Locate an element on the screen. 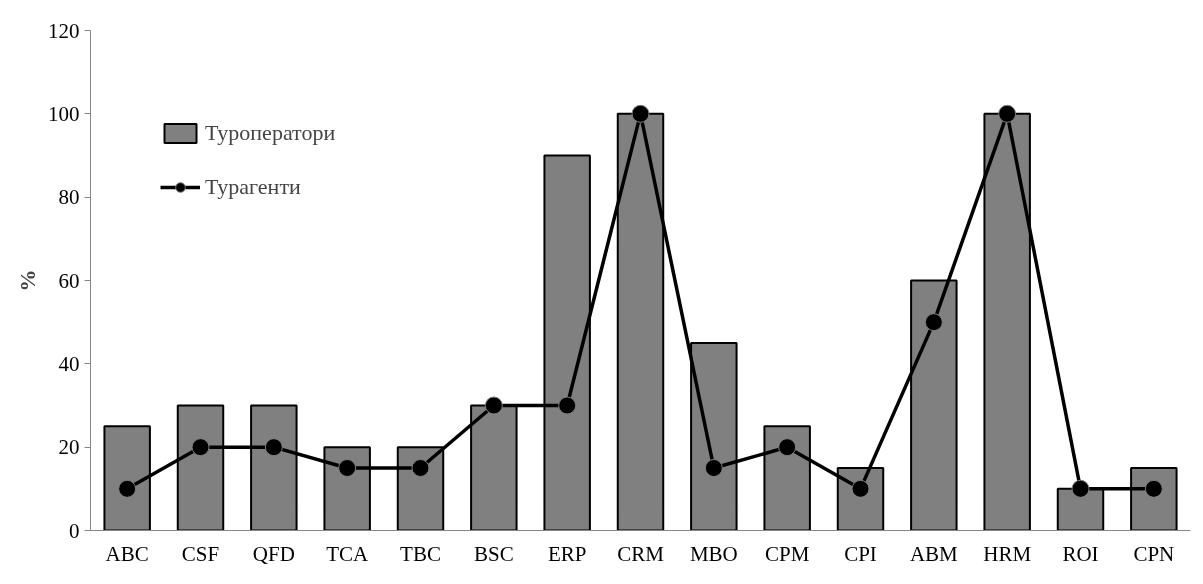  y-tick-label: 100 is located at coordinates (64, 113).